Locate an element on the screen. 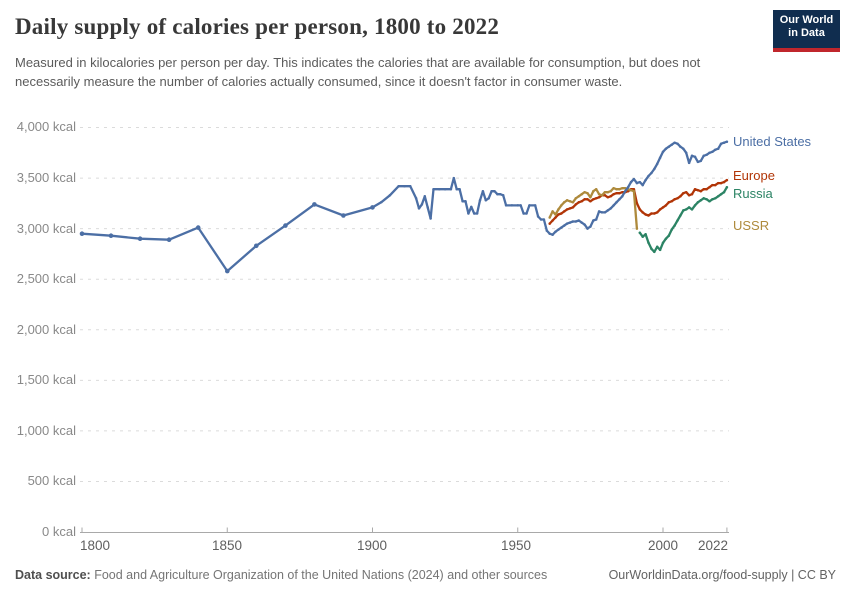 This screenshot has width=850, height=600. point-united-states-1934 is located at coordinates (471, 207).